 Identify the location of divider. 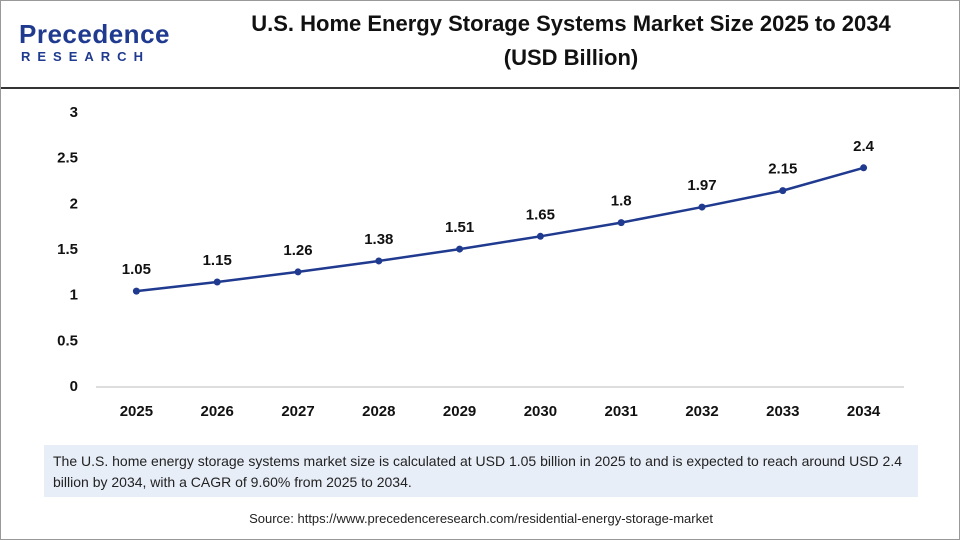
(480, 88).